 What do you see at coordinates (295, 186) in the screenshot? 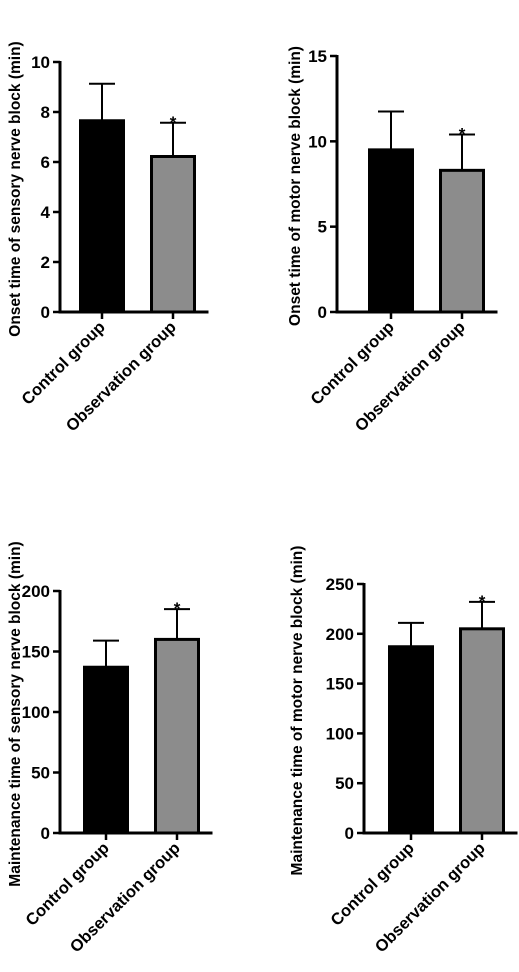
I see `y-axis-title: Onset time of motor nerve block (min)` at bounding box center [295, 186].